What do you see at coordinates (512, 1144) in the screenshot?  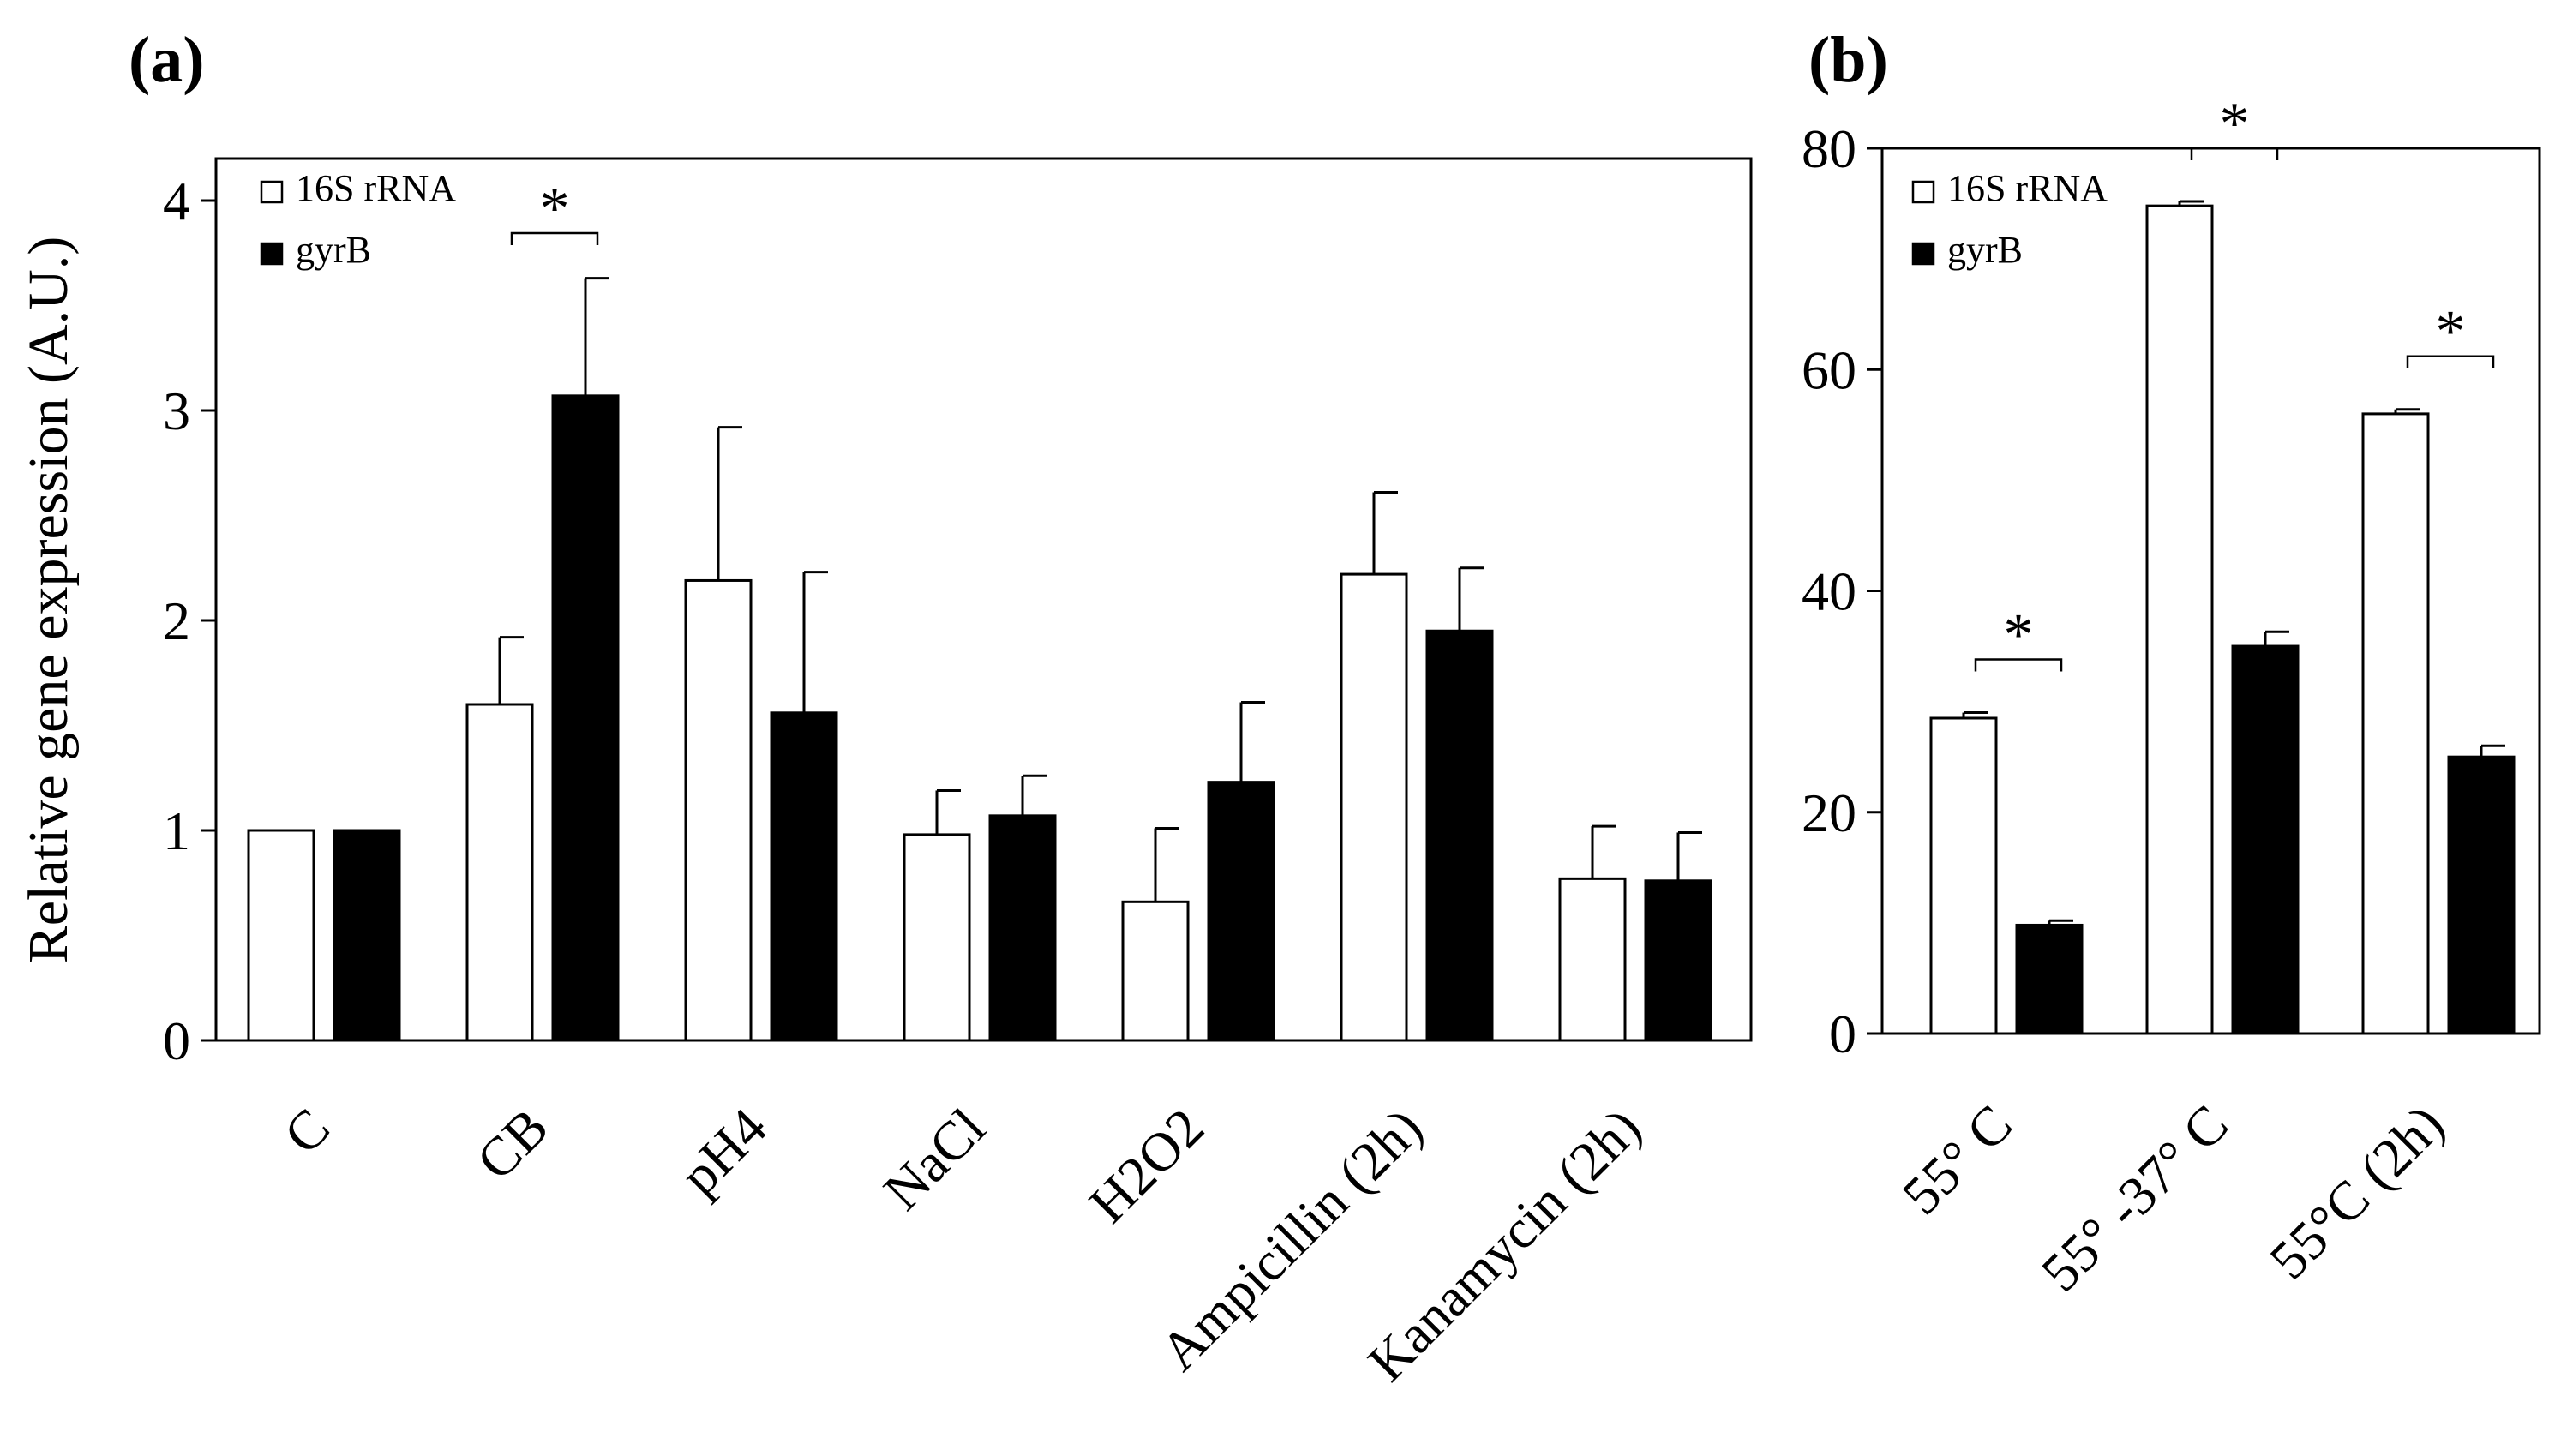 I see `category-label: CB` at bounding box center [512, 1144].